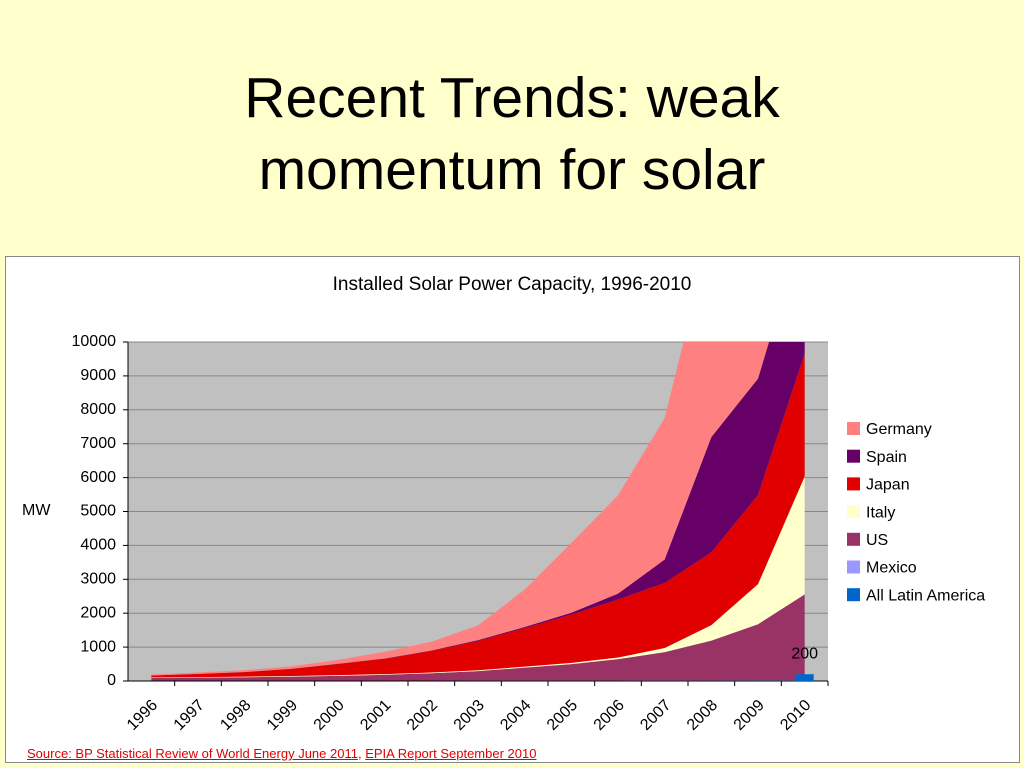 This screenshot has height=768, width=1024. What do you see at coordinates (877, 540) in the screenshot?
I see `legend-label: US` at bounding box center [877, 540].